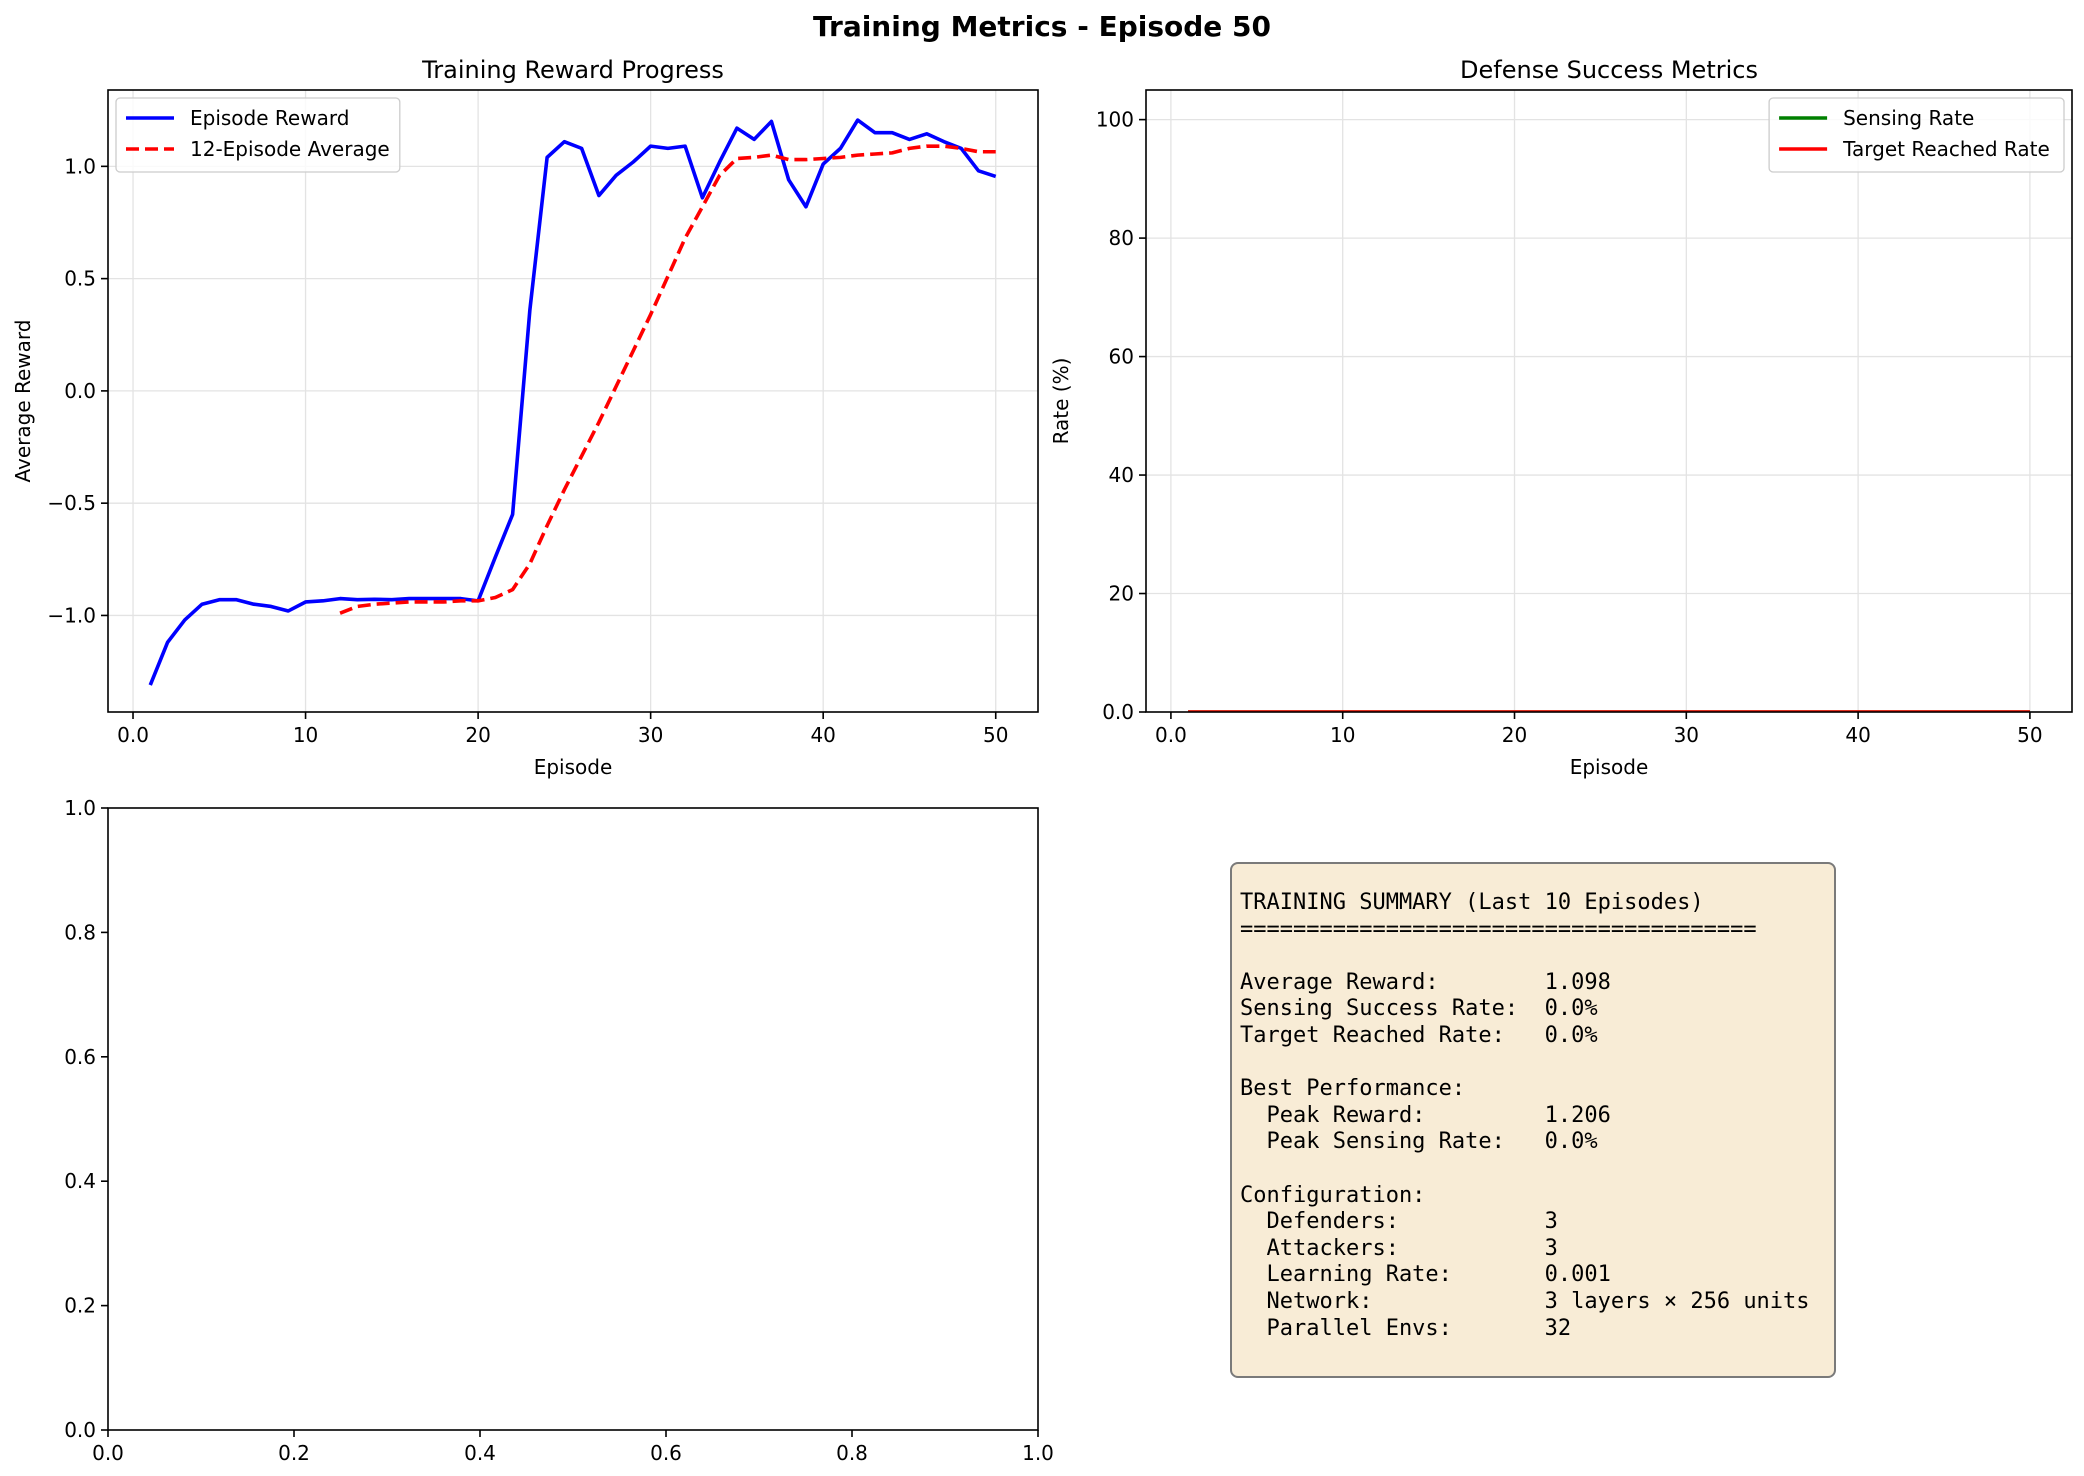 Image resolution: width=2084 pixels, height=1476 pixels. Describe the element at coordinates (1419, 1035) in the screenshot. I see `summary-line: Target Reached Rate: 0.0%` at that location.